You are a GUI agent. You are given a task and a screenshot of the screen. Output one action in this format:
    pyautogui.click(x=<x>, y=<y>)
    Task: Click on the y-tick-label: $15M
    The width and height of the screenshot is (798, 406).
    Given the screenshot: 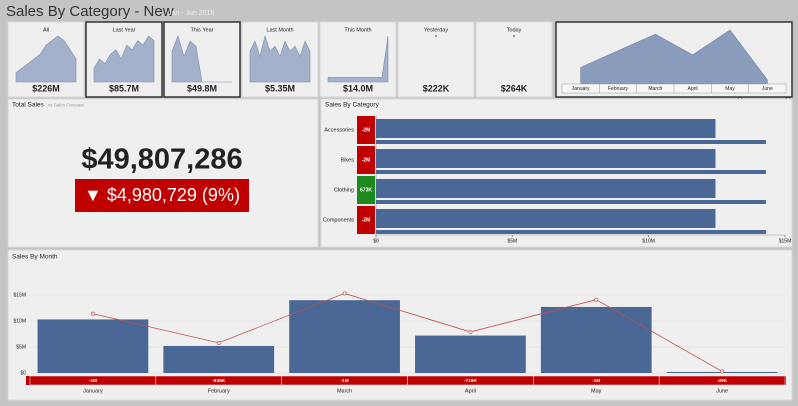 What is the action you would take?
    pyautogui.click(x=19, y=295)
    